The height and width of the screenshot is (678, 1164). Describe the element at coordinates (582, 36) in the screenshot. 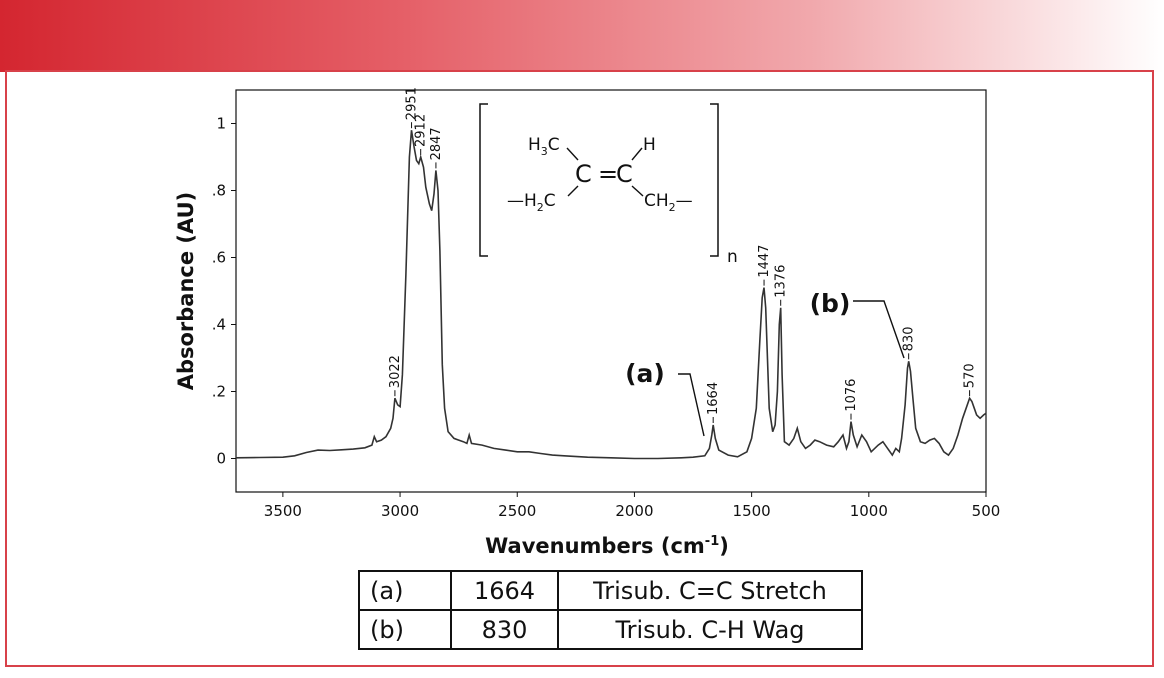

I see `header-banner` at that location.